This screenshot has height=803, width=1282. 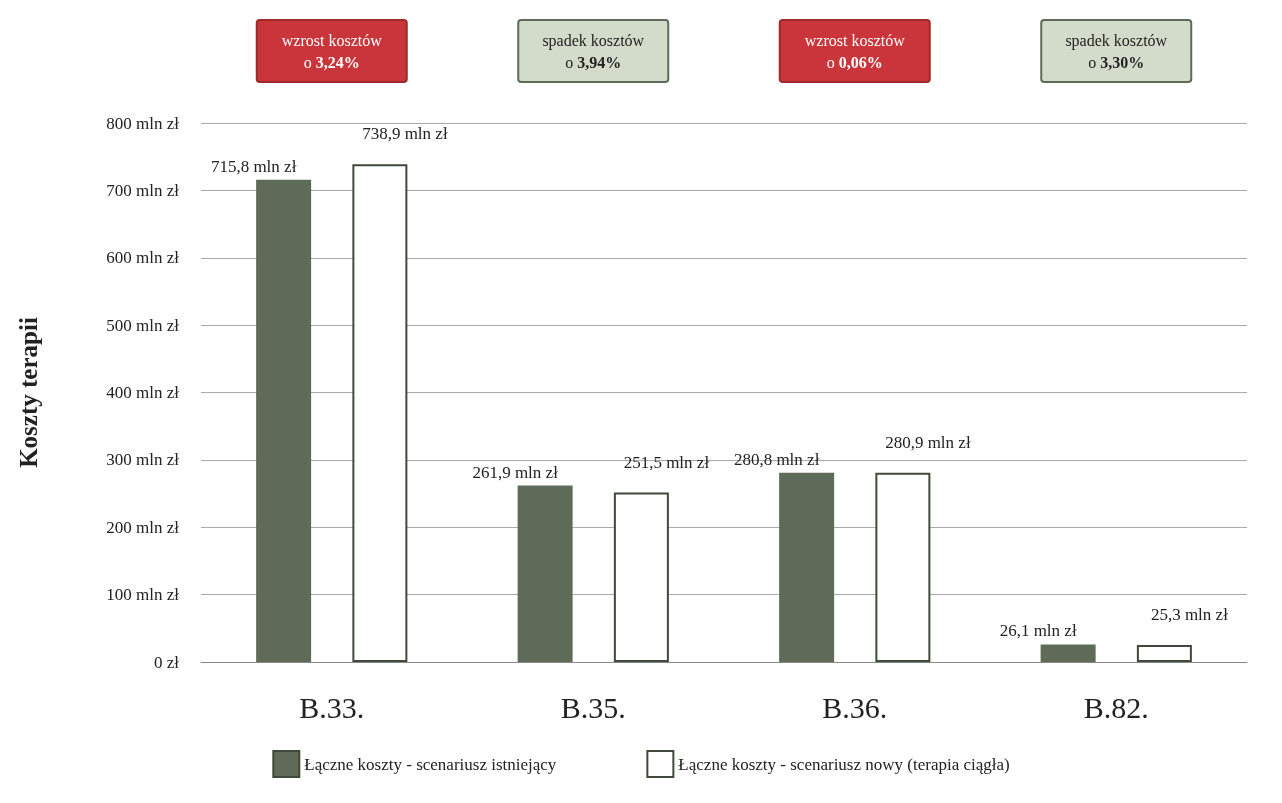 I want to click on legend-label: Łączne koszty - scenariusz istniejący, so click(x=430, y=764).